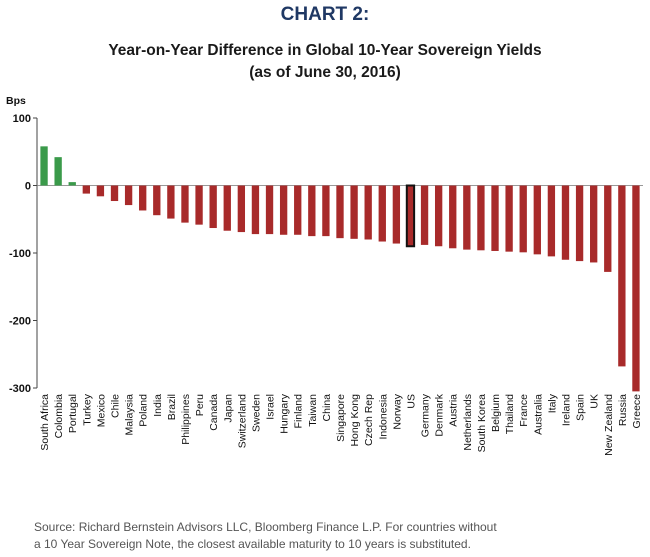 The width and height of the screenshot is (650, 557). Describe the element at coordinates (73, 413) in the screenshot. I see `x-tick-label: Portugal` at that location.